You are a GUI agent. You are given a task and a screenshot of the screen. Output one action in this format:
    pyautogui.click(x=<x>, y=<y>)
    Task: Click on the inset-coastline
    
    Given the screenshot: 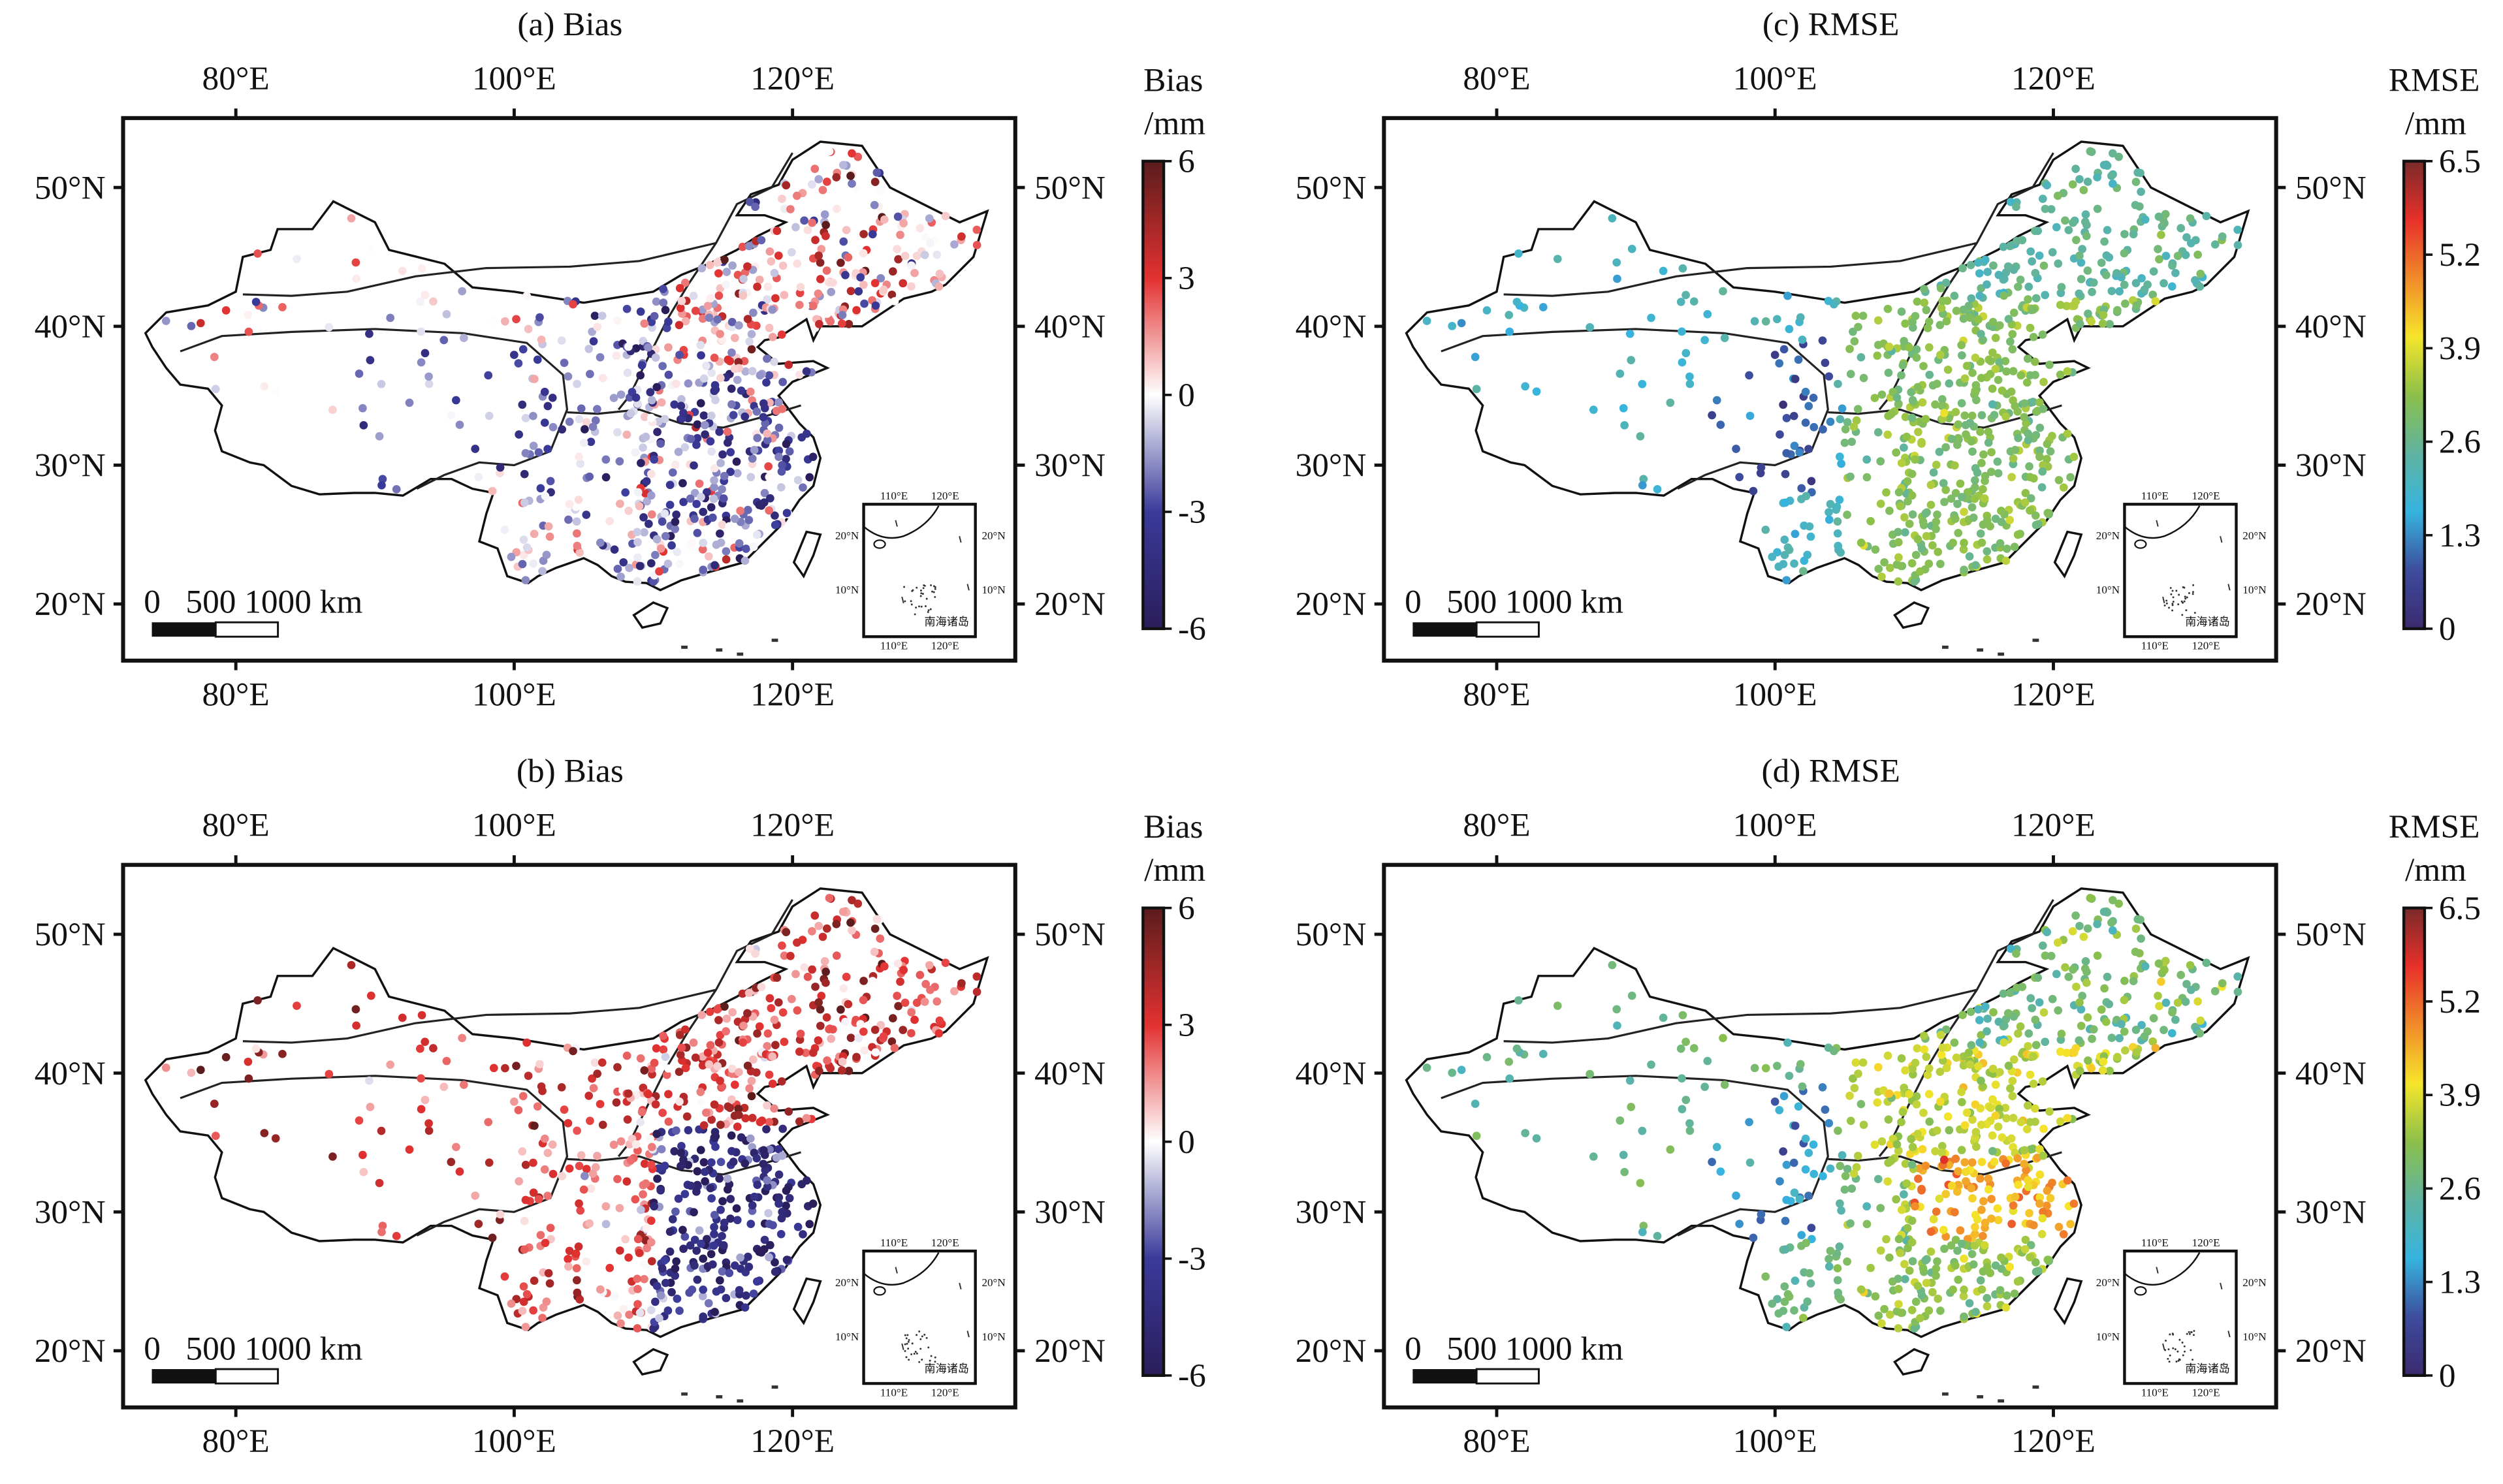 What is the action you would take?
    pyautogui.click(x=2162, y=1269)
    